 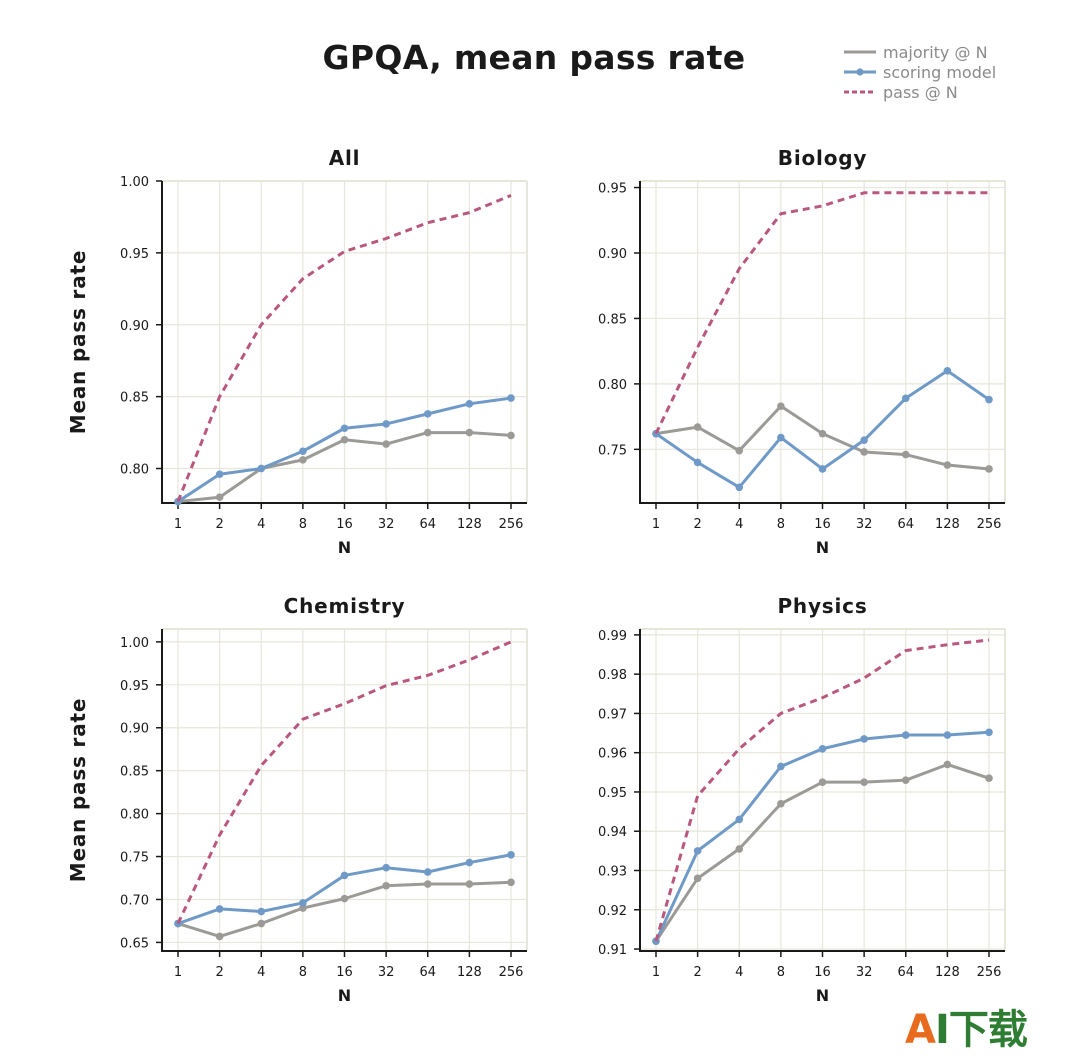 What do you see at coordinates (919, 92) in the screenshot?
I see `legend-item-pass-at-n: pass @ N` at bounding box center [919, 92].